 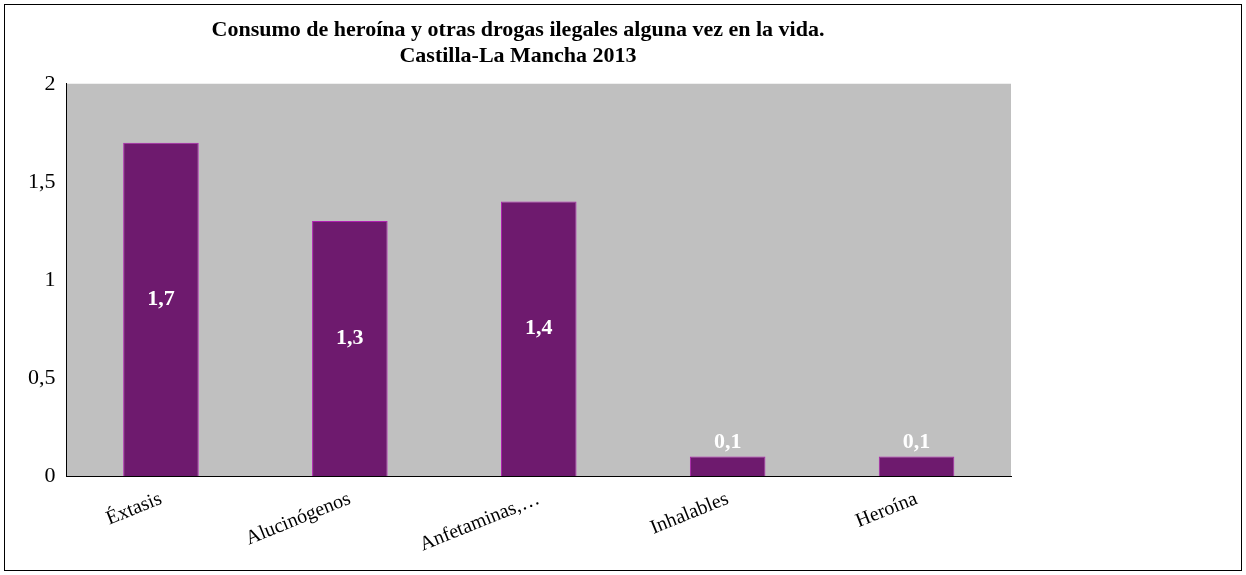 I want to click on x-tick-label: Éxtasis, so click(x=133, y=507).